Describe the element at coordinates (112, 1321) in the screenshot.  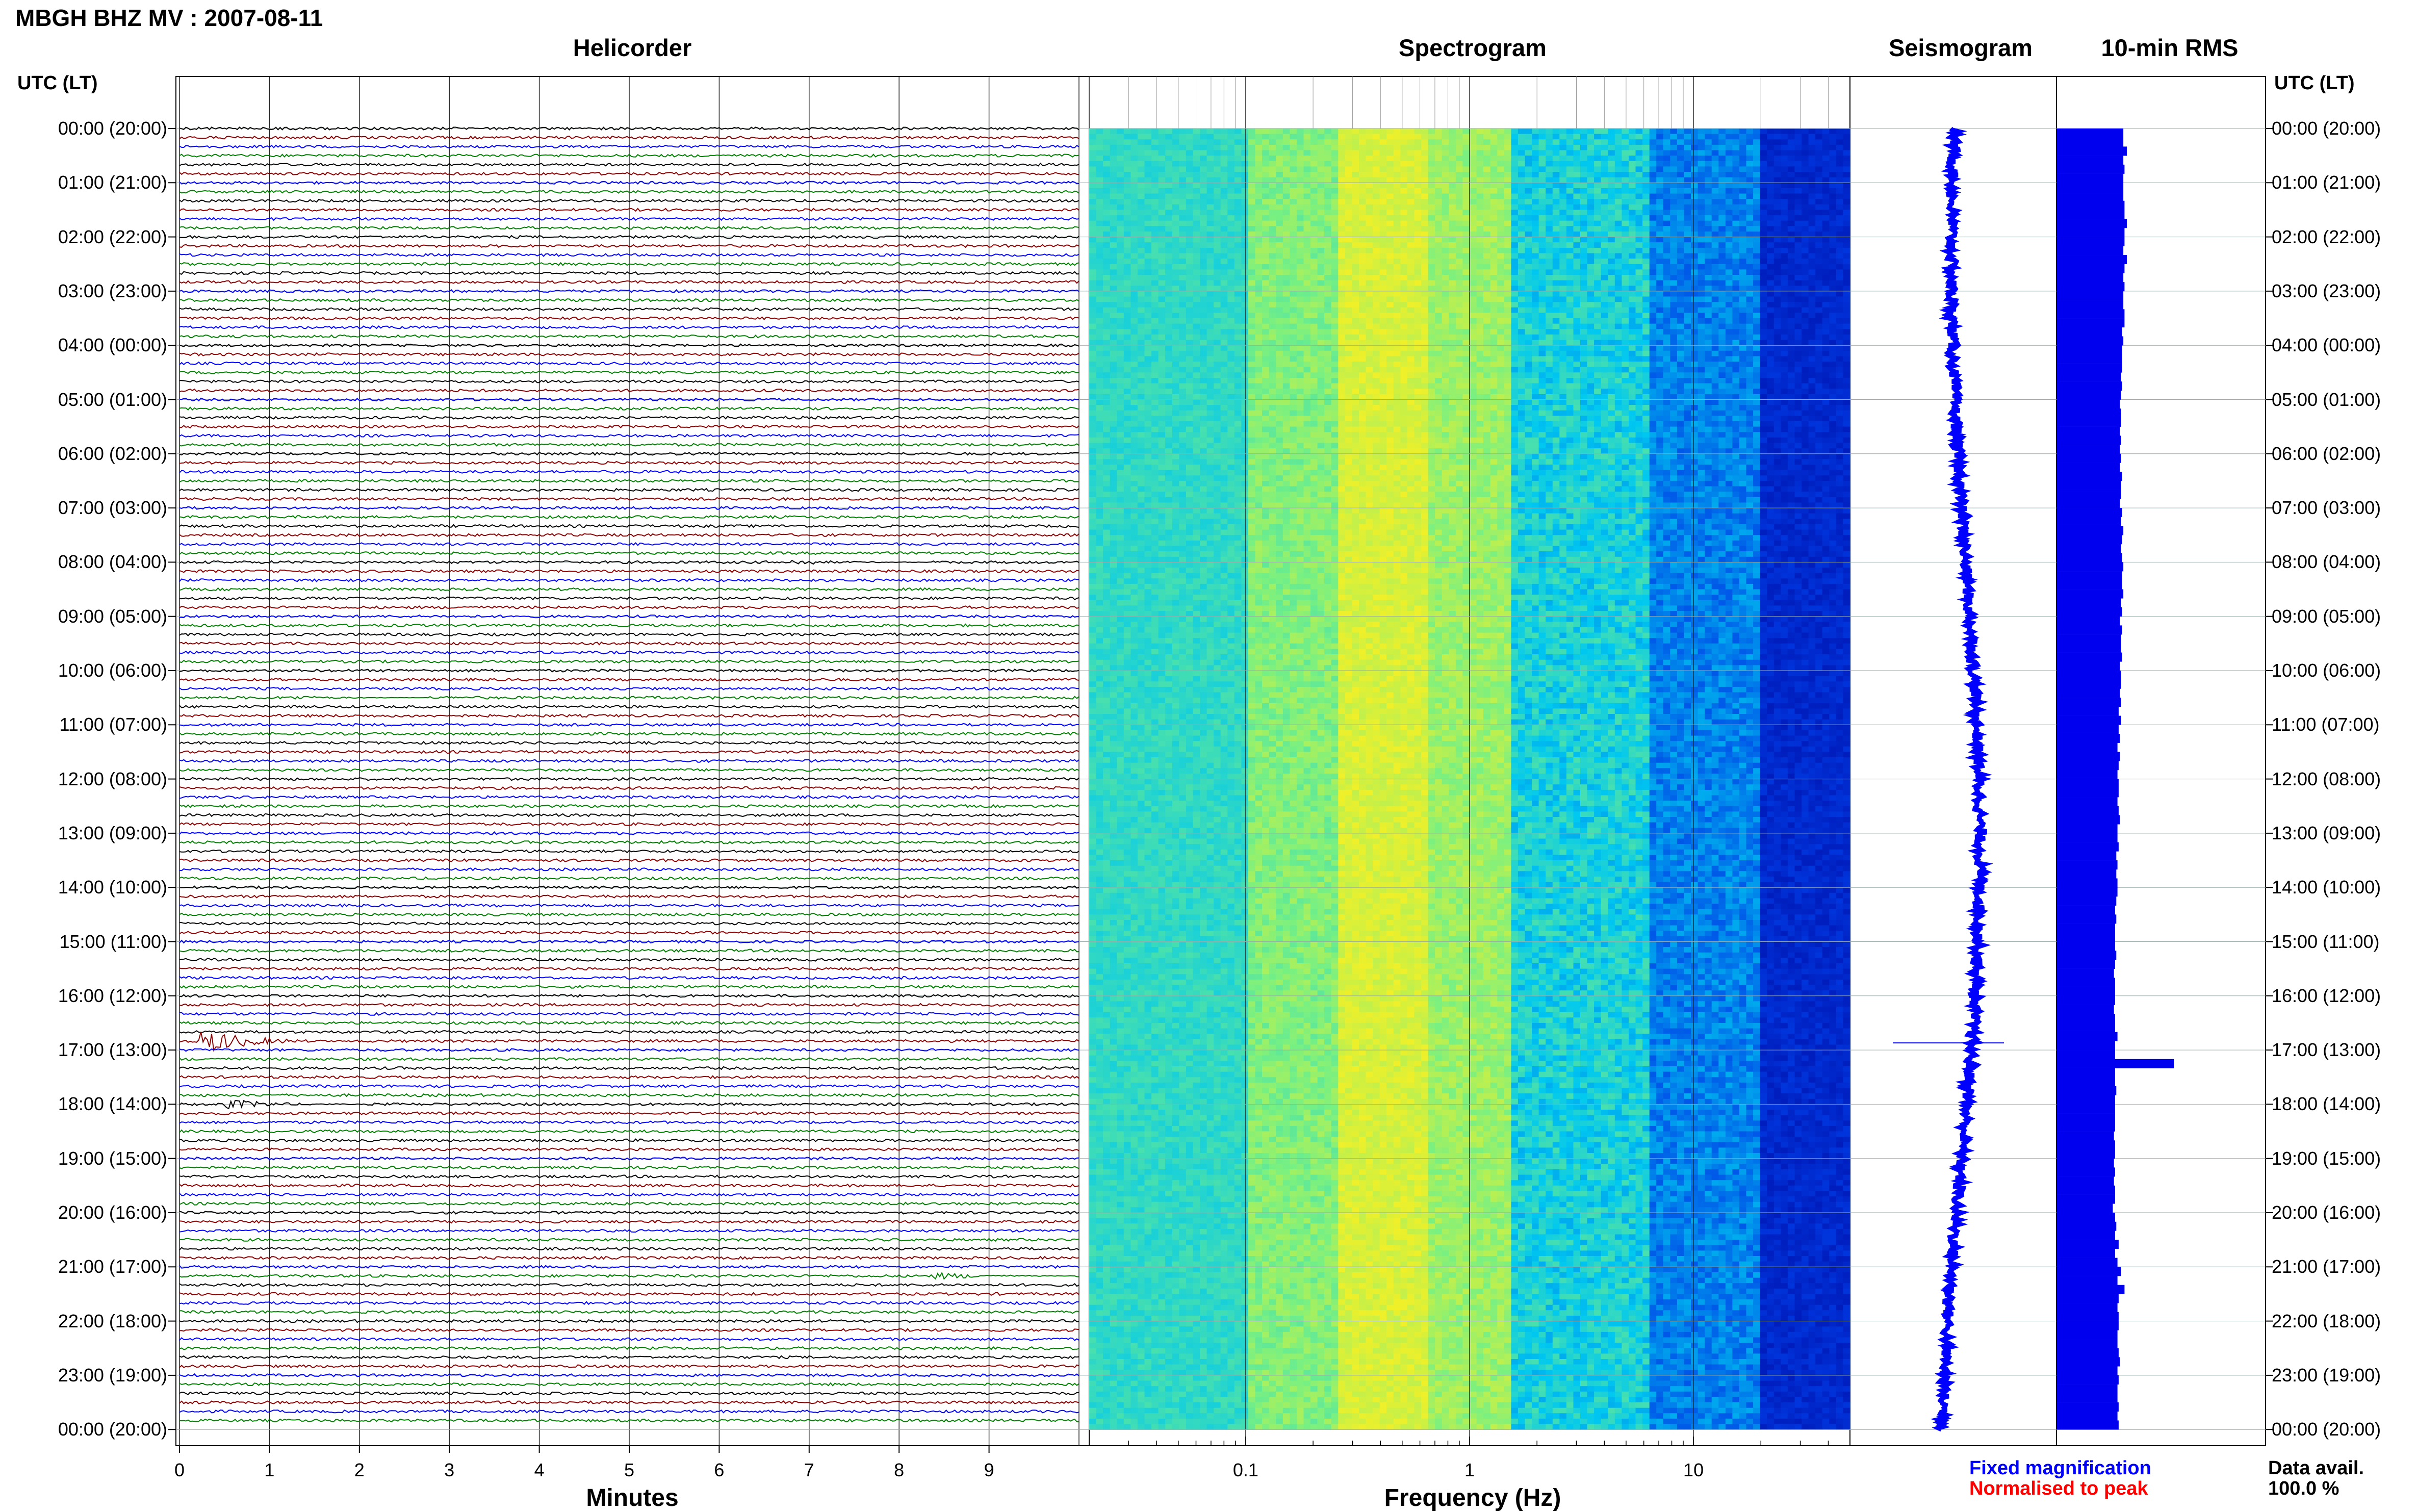
I see `hour-label-left: 22:00 (18:00)` at that location.